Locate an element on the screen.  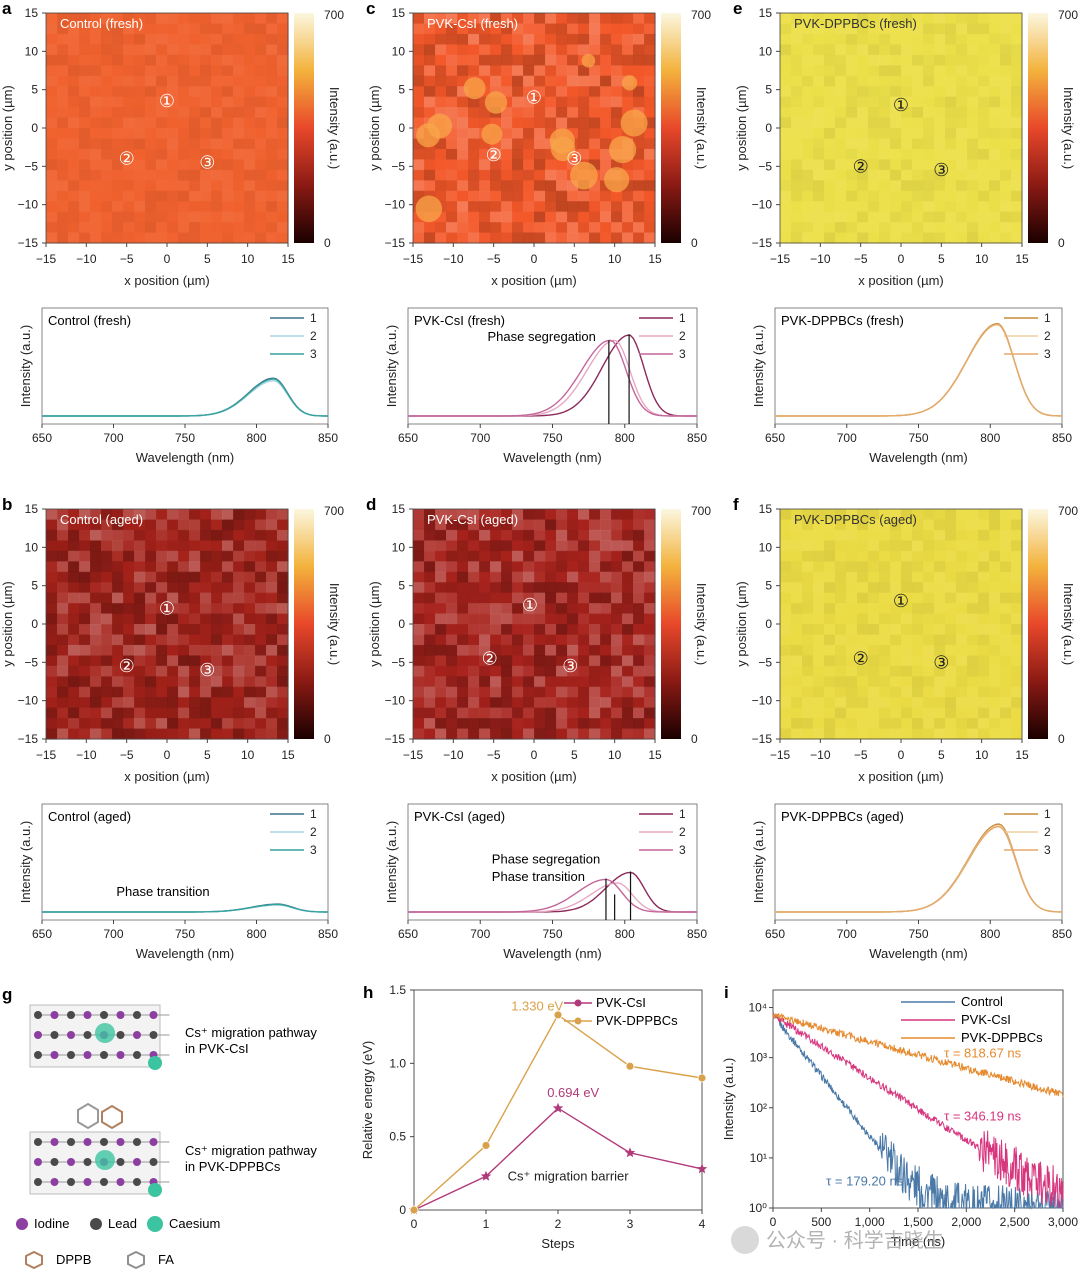
spot-marker: ① is located at coordinates (167, 101).